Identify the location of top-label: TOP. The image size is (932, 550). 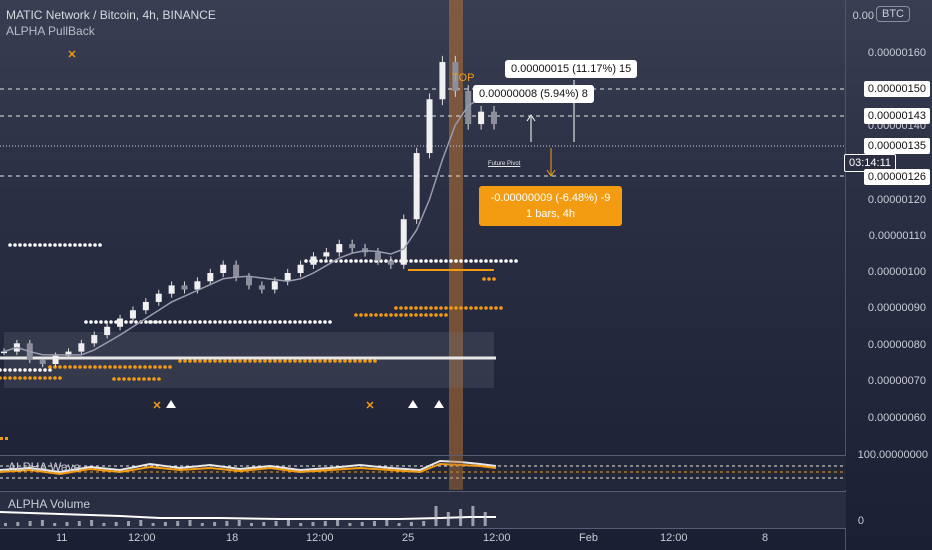
(463, 78).